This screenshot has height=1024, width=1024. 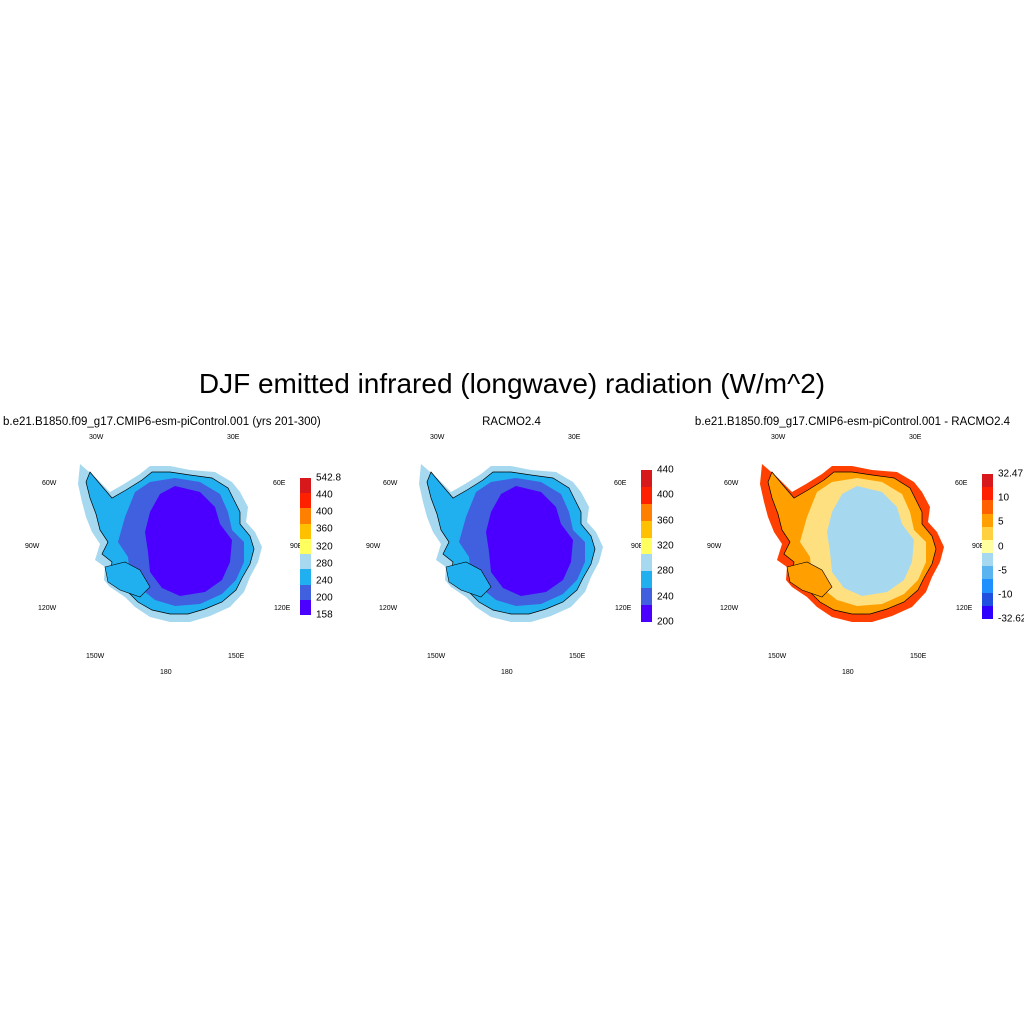 I want to click on colorbar-tick-label: 0, so click(x=1001, y=546).